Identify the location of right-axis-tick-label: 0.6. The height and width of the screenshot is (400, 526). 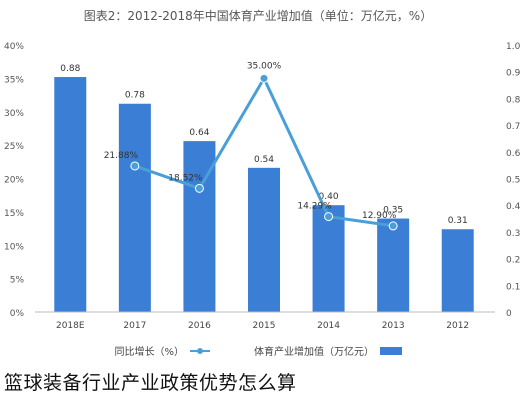
(513, 154).